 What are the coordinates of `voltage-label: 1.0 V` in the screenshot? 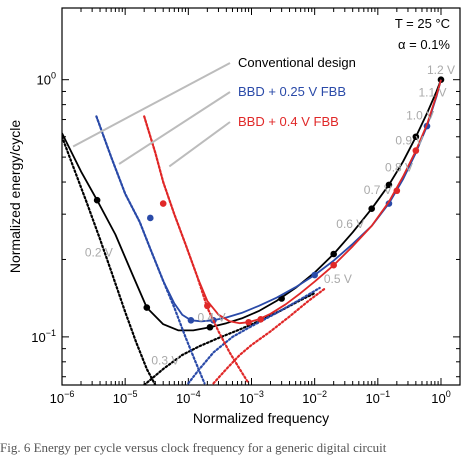 It's located at (420, 116).